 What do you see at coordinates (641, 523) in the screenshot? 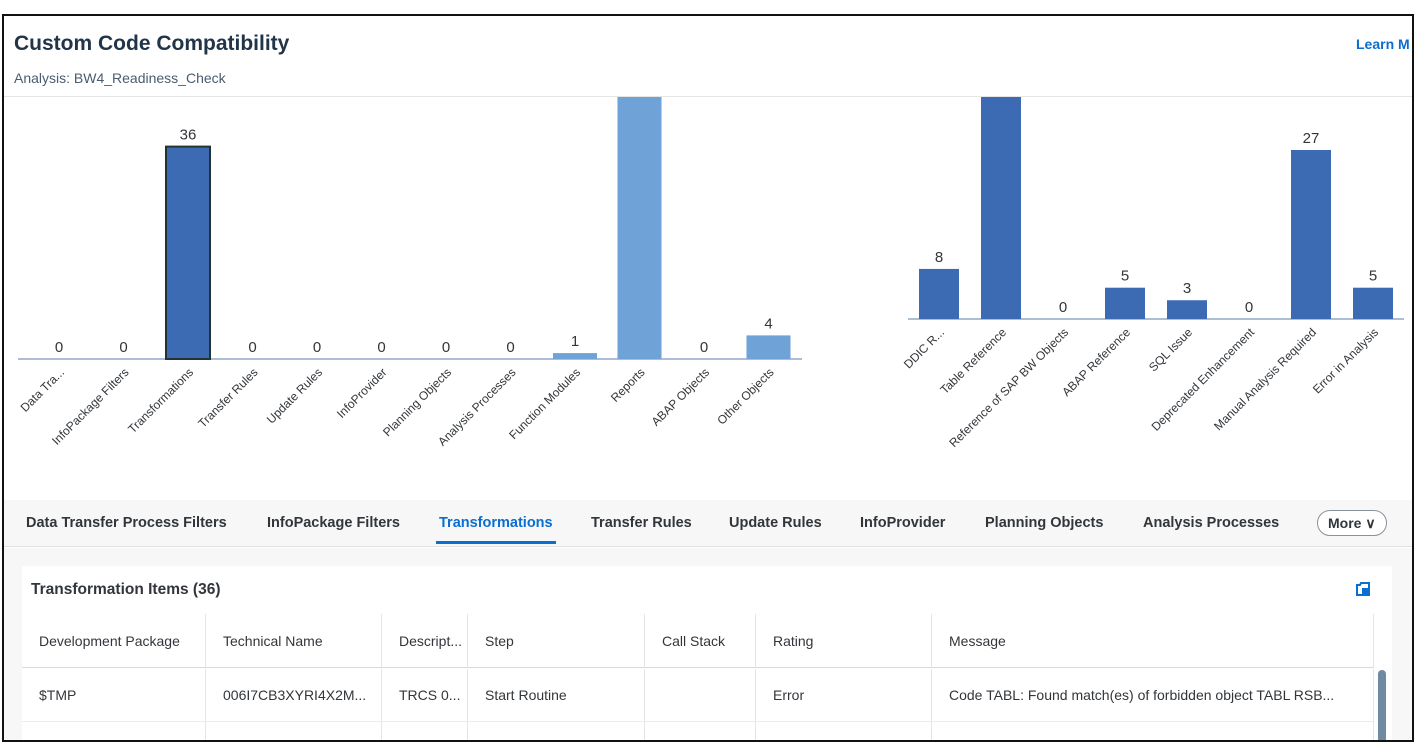
I see `tab-transfer-rules: Transfer Rules` at bounding box center [641, 523].